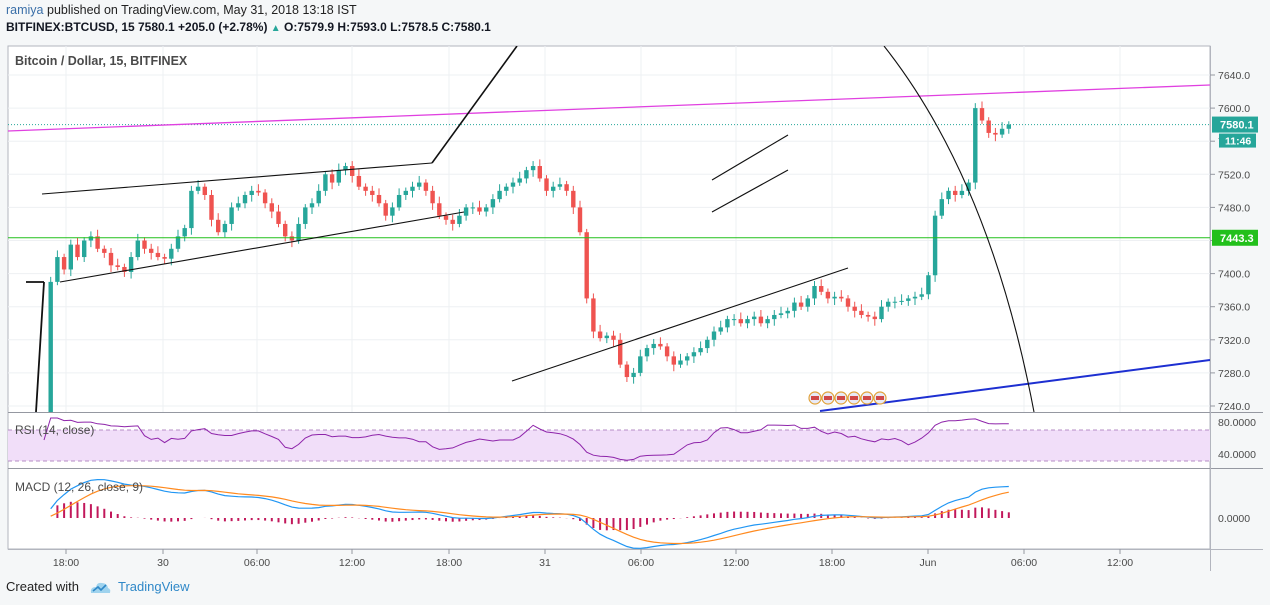 The image size is (1270, 605). I want to click on y-tick-label: 7360.0, so click(1234, 308).